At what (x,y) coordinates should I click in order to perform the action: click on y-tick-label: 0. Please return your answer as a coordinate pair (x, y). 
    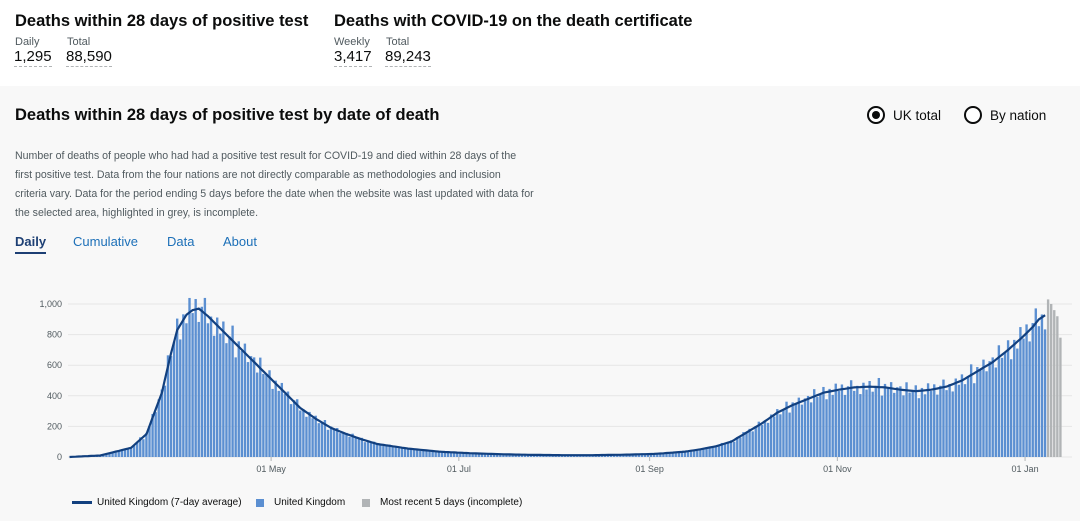
    Looking at the image, I should click on (59, 457).